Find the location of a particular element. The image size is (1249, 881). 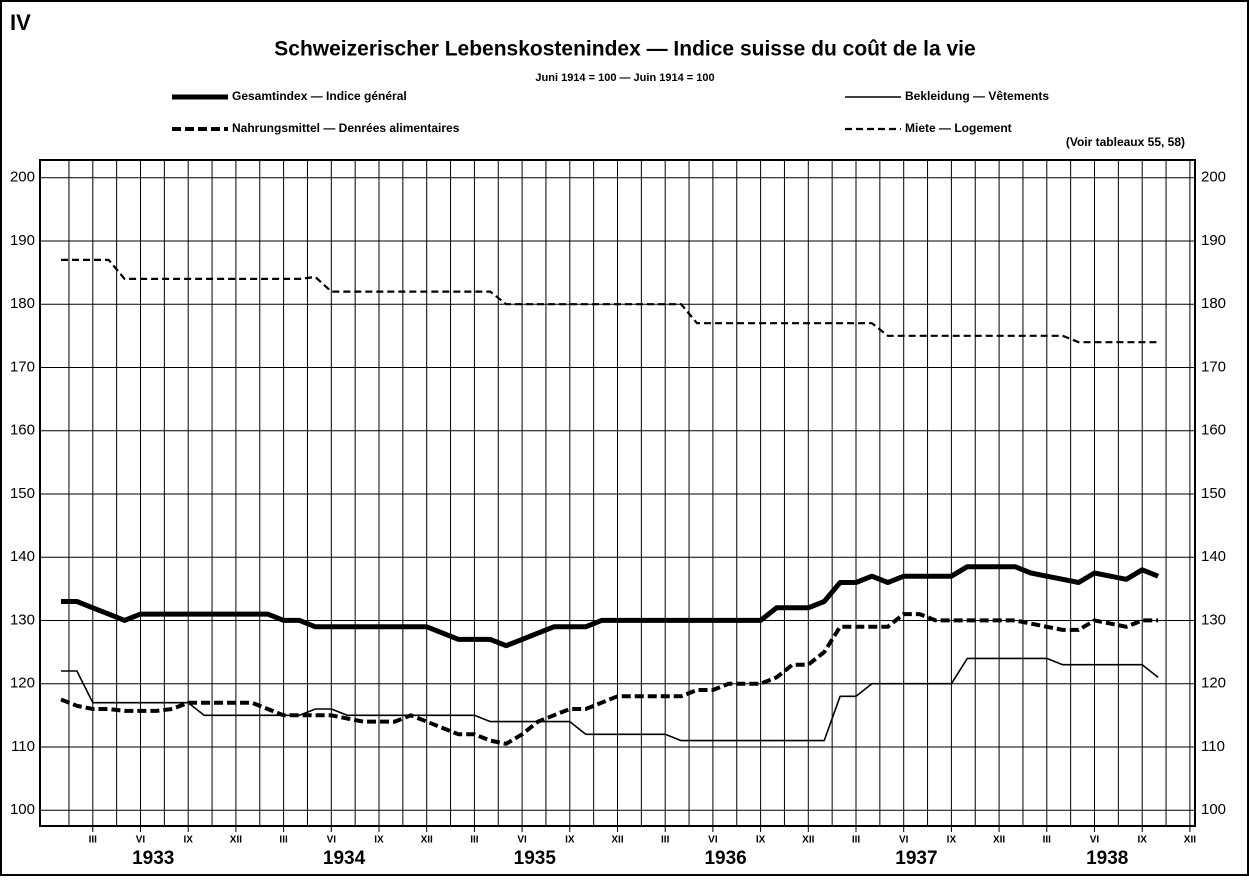

y2-tick-label: 100 is located at coordinates (1213, 809).